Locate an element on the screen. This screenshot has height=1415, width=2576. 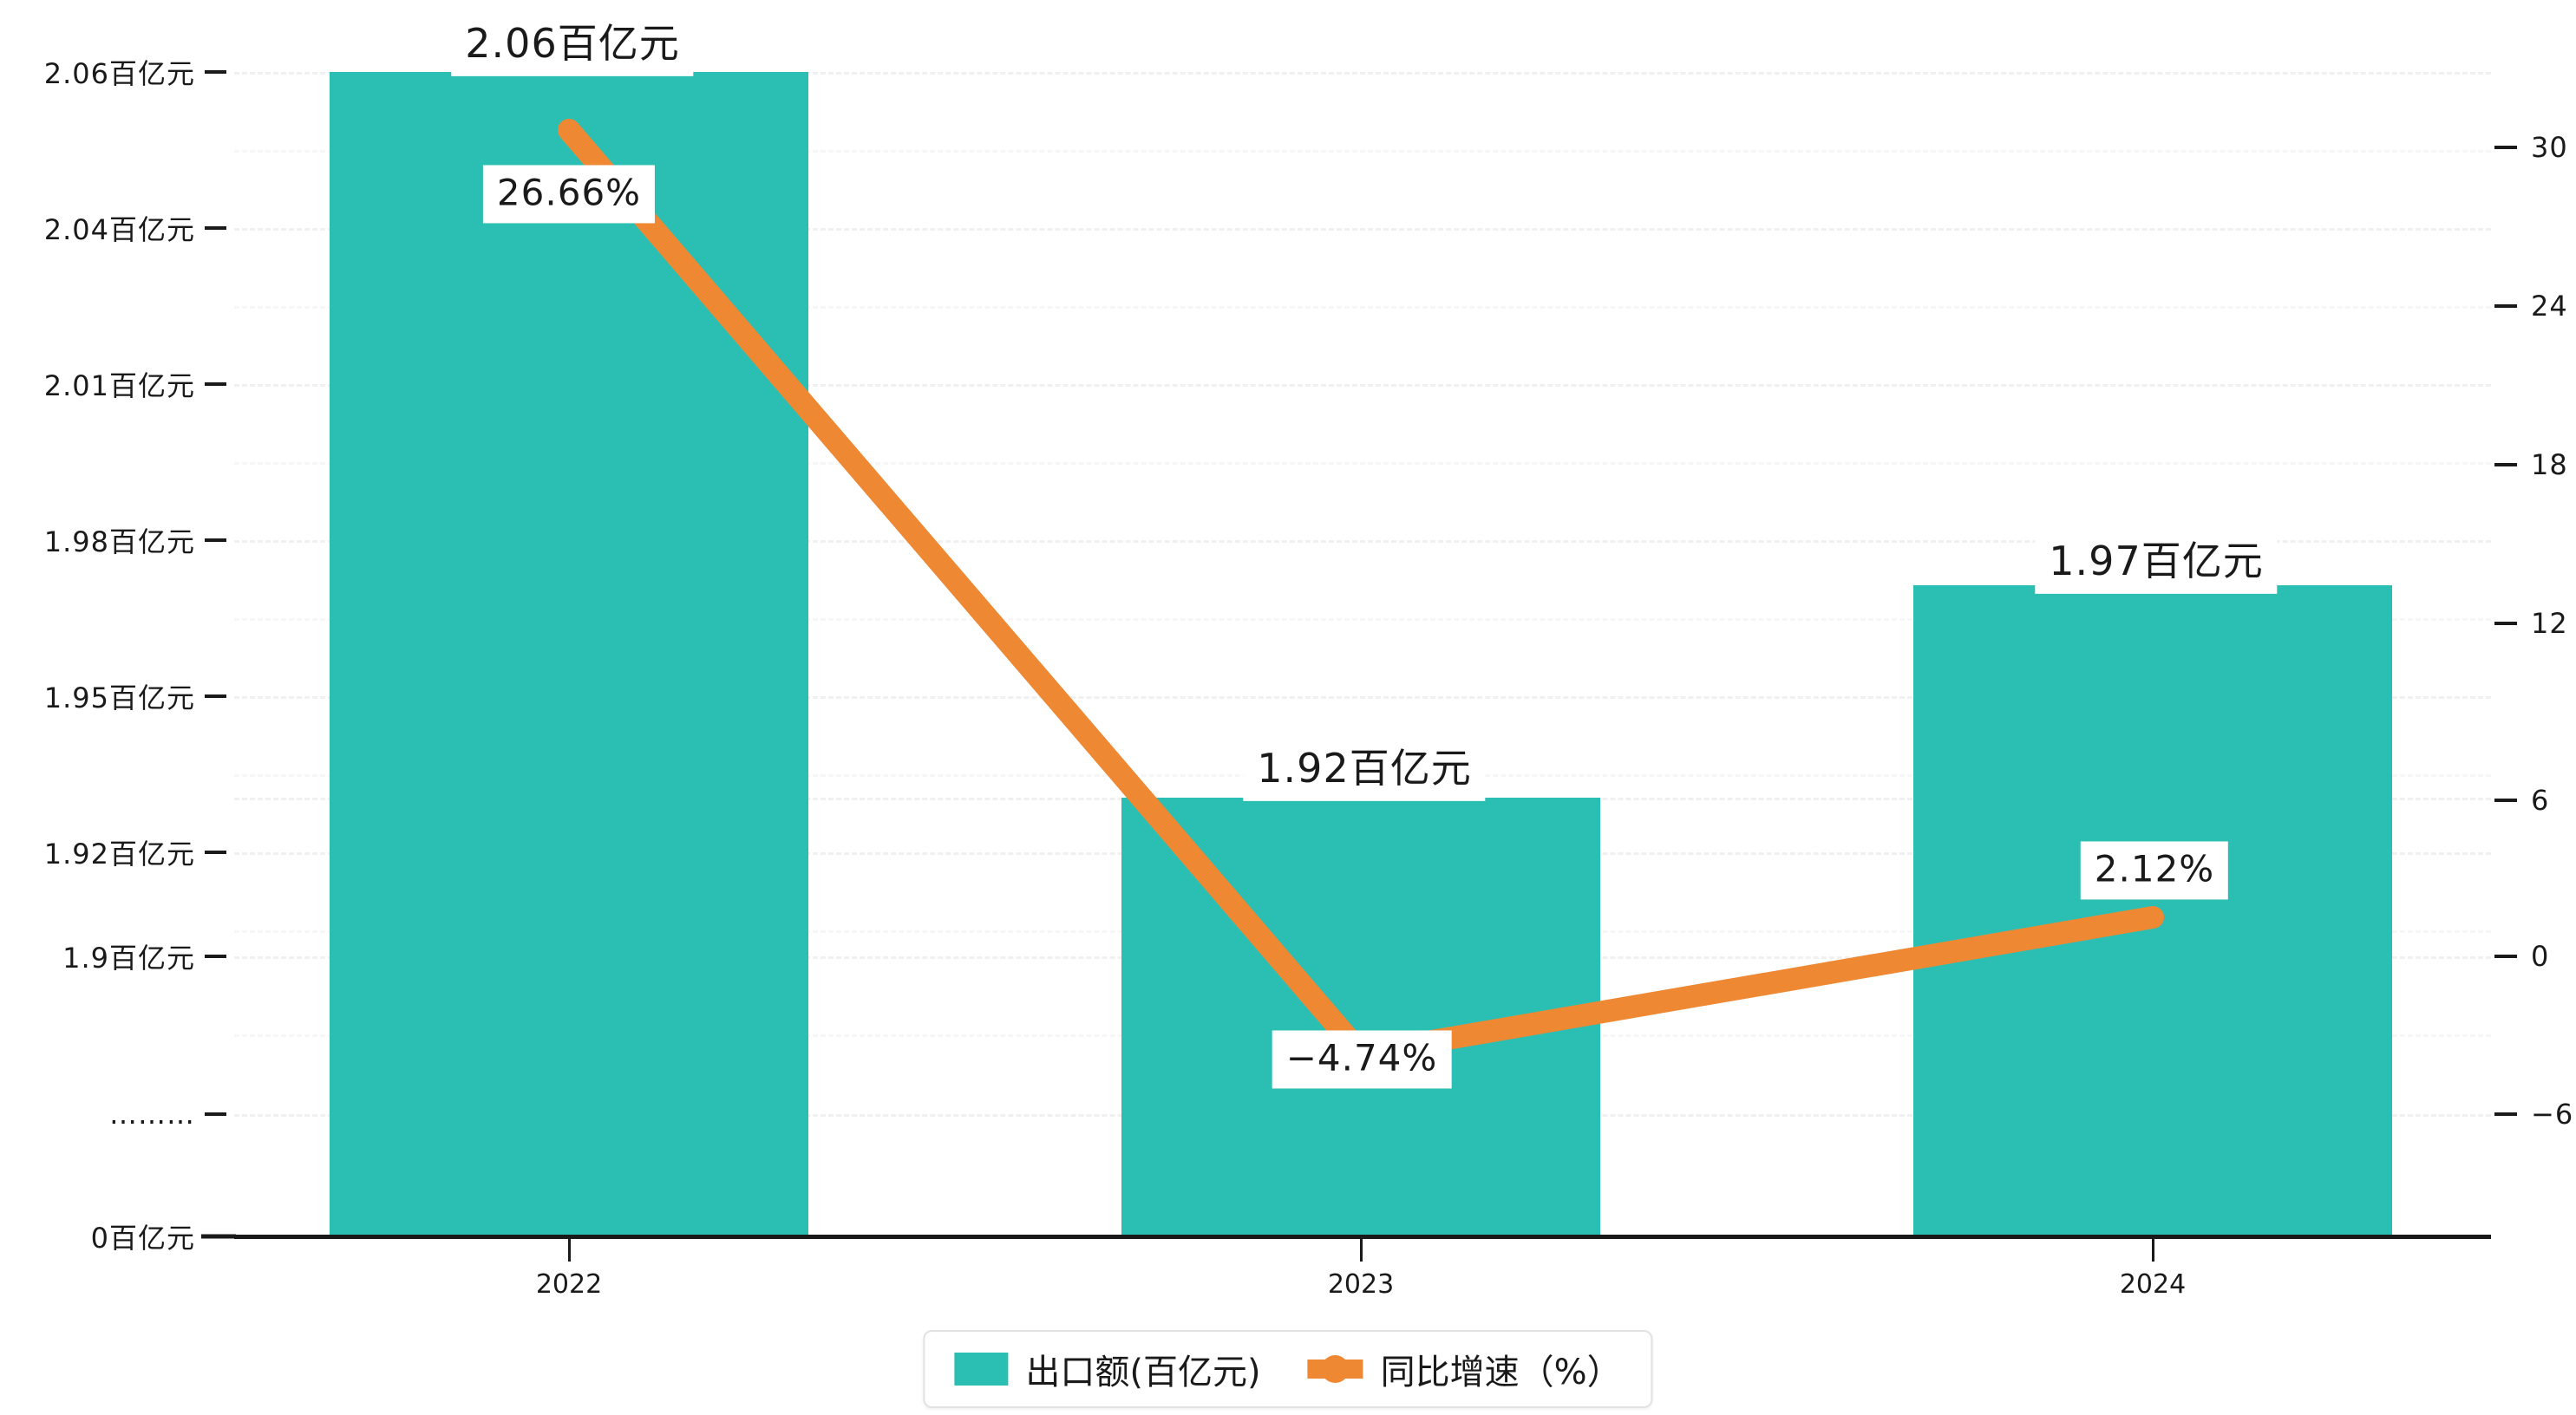
y-right-tick-label: −6 is located at coordinates (2552, 1114).